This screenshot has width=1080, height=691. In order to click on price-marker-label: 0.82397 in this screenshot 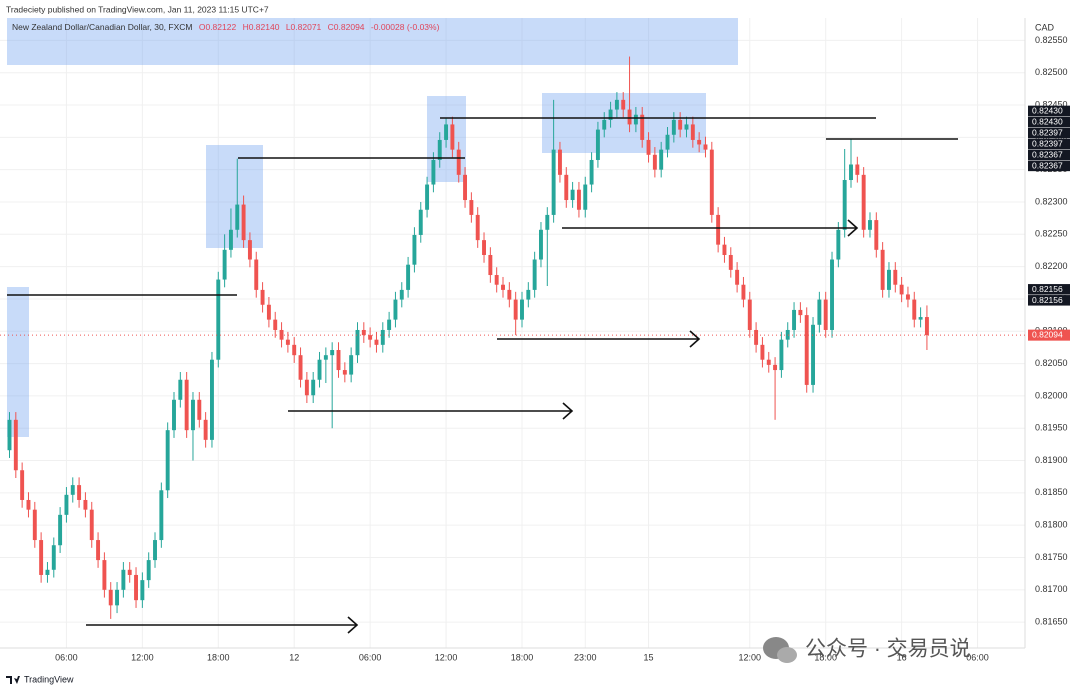, I will do `click(1047, 143)`.